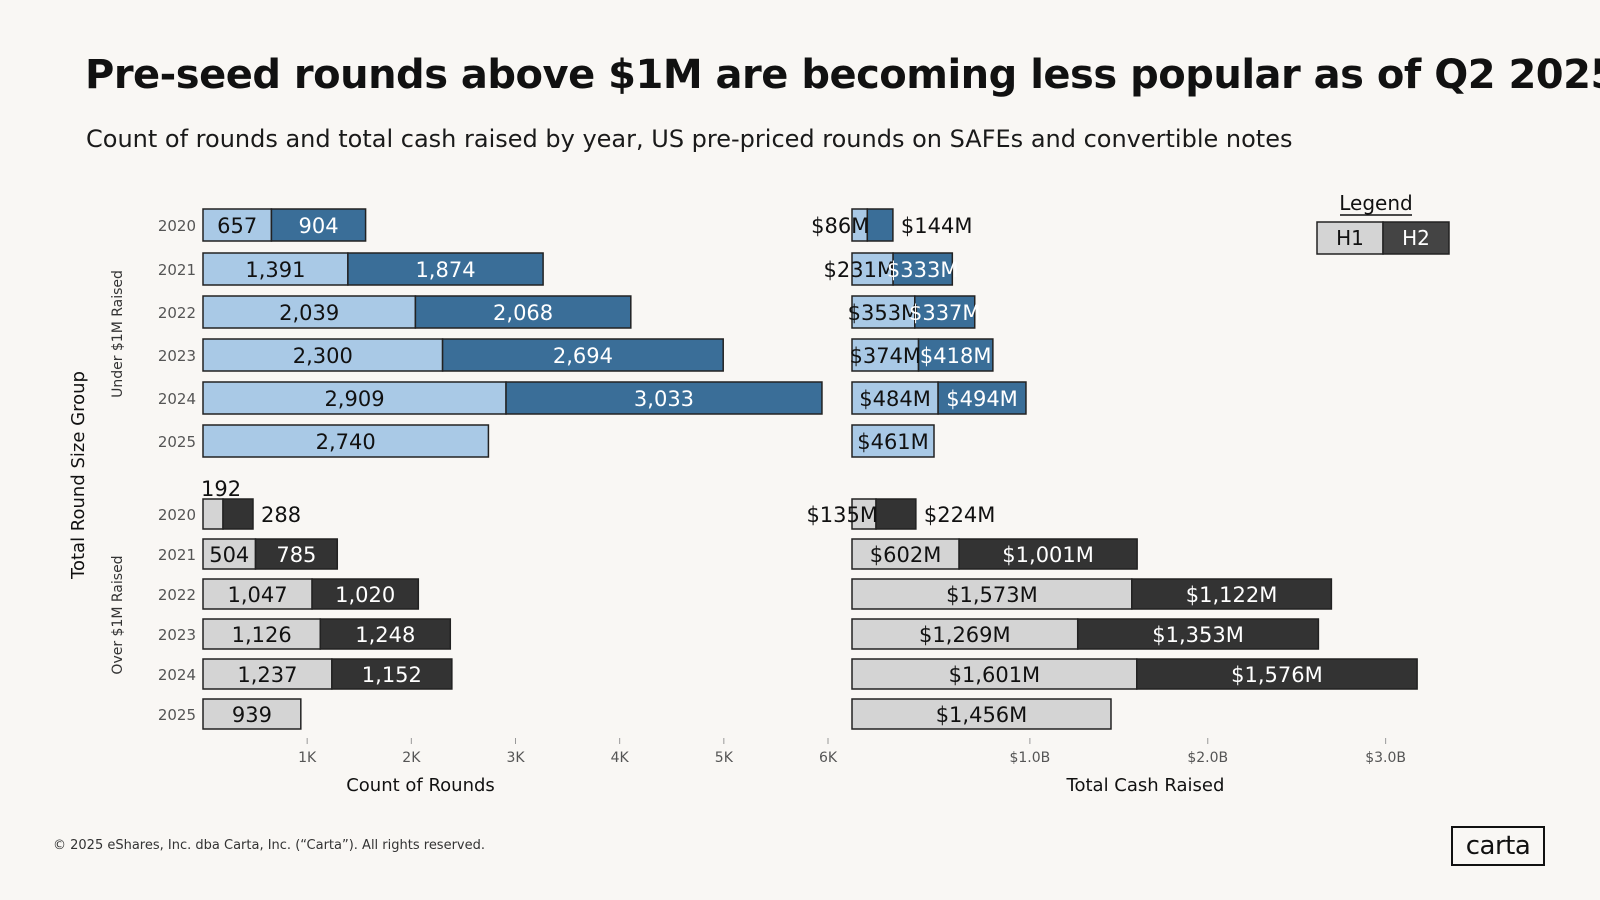  What do you see at coordinates (1385, 758) in the screenshot?
I see `x-tick-label-cash: $3.0B` at bounding box center [1385, 758].